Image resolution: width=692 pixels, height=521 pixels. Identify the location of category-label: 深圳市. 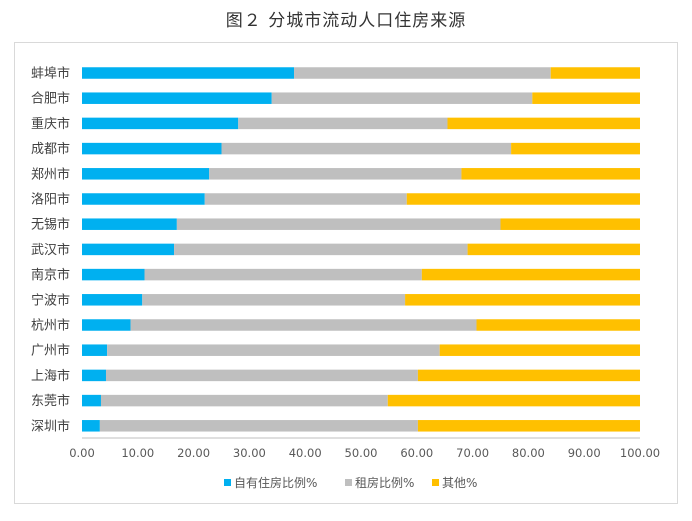
(50, 426).